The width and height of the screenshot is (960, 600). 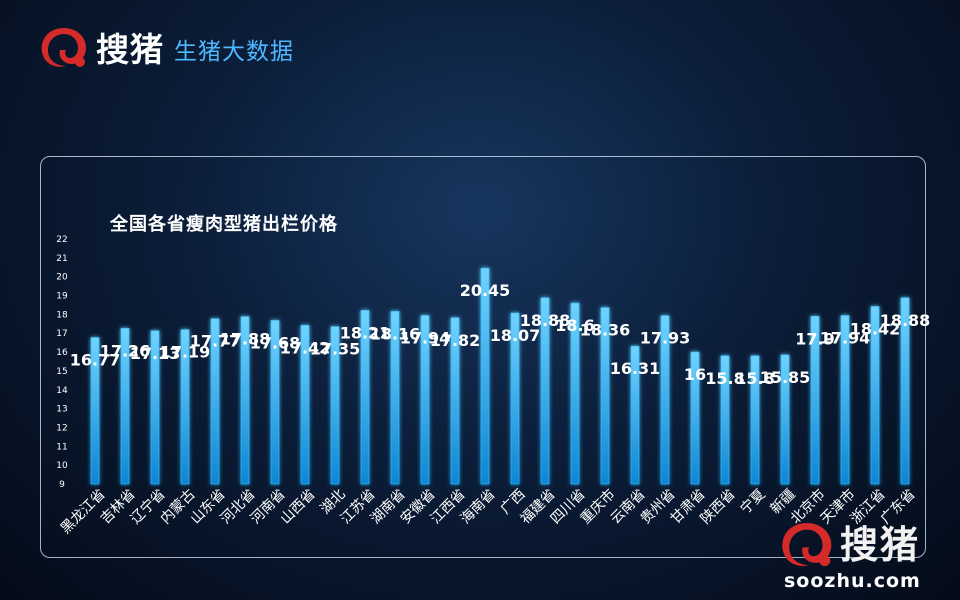 What do you see at coordinates (718, 506) in the screenshot?
I see `x-tick-label: 陕西省` at bounding box center [718, 506].